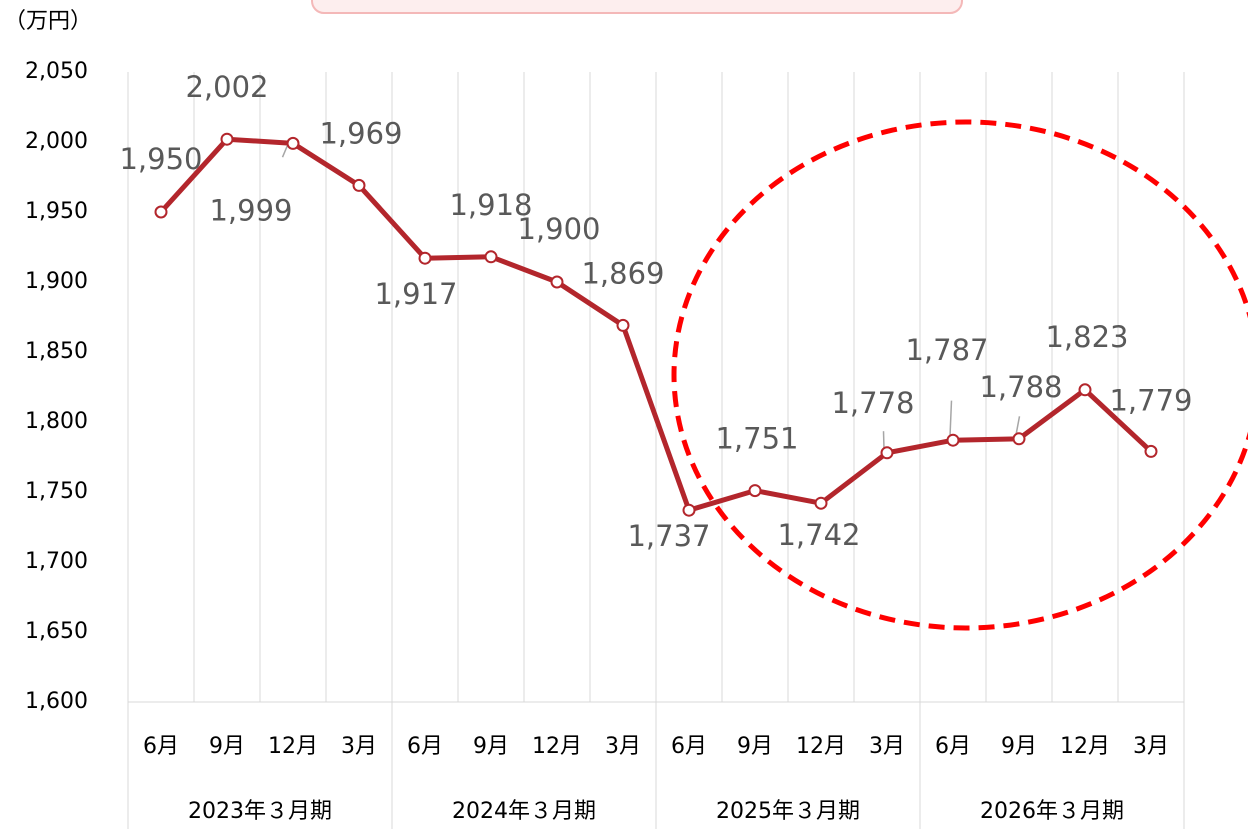  What do you see at coordinates (637, 7) in the screenshot?
I see `header-box` at bounding box center [637, 7].